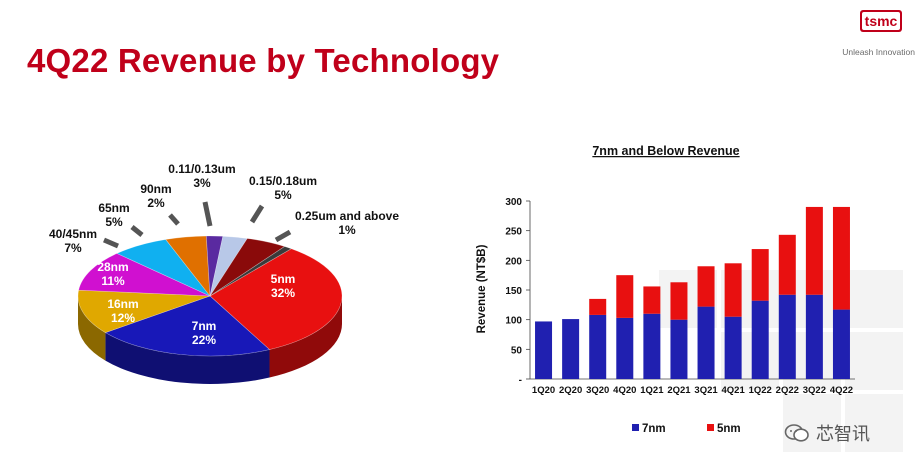 This screenshot has width=919, height=475. I want to click on tsmc-logo: tsmc, so click(881, 21).